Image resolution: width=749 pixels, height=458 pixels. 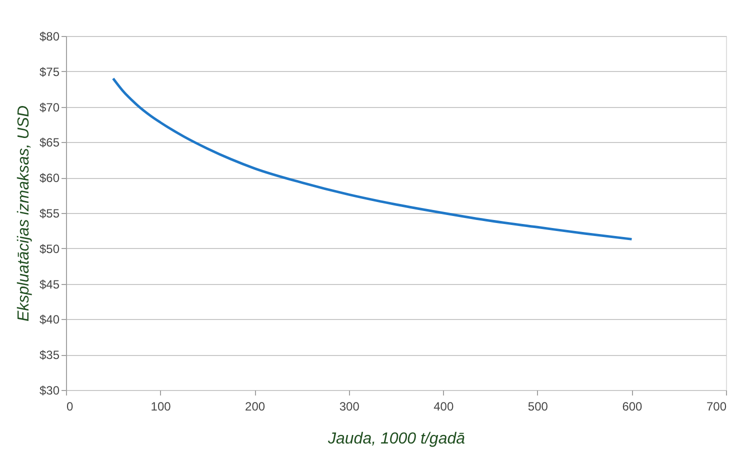 What do you see at coordinates (49, 319) in the screenshot?
I see `y-tick-label: $40` at bounding box center [49, 319].